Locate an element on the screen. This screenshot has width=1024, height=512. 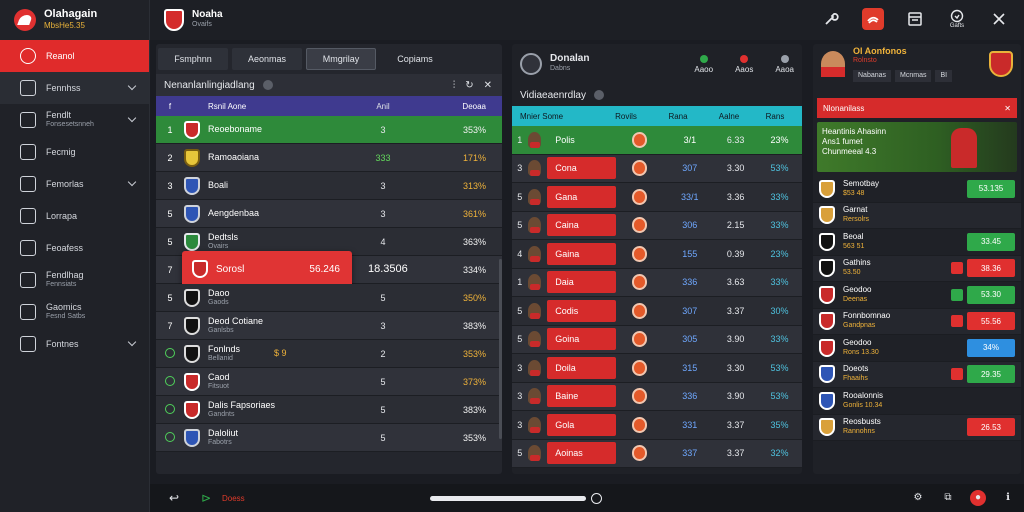
sidebar-item-0: Reanol is located at coordinates (74, 56).